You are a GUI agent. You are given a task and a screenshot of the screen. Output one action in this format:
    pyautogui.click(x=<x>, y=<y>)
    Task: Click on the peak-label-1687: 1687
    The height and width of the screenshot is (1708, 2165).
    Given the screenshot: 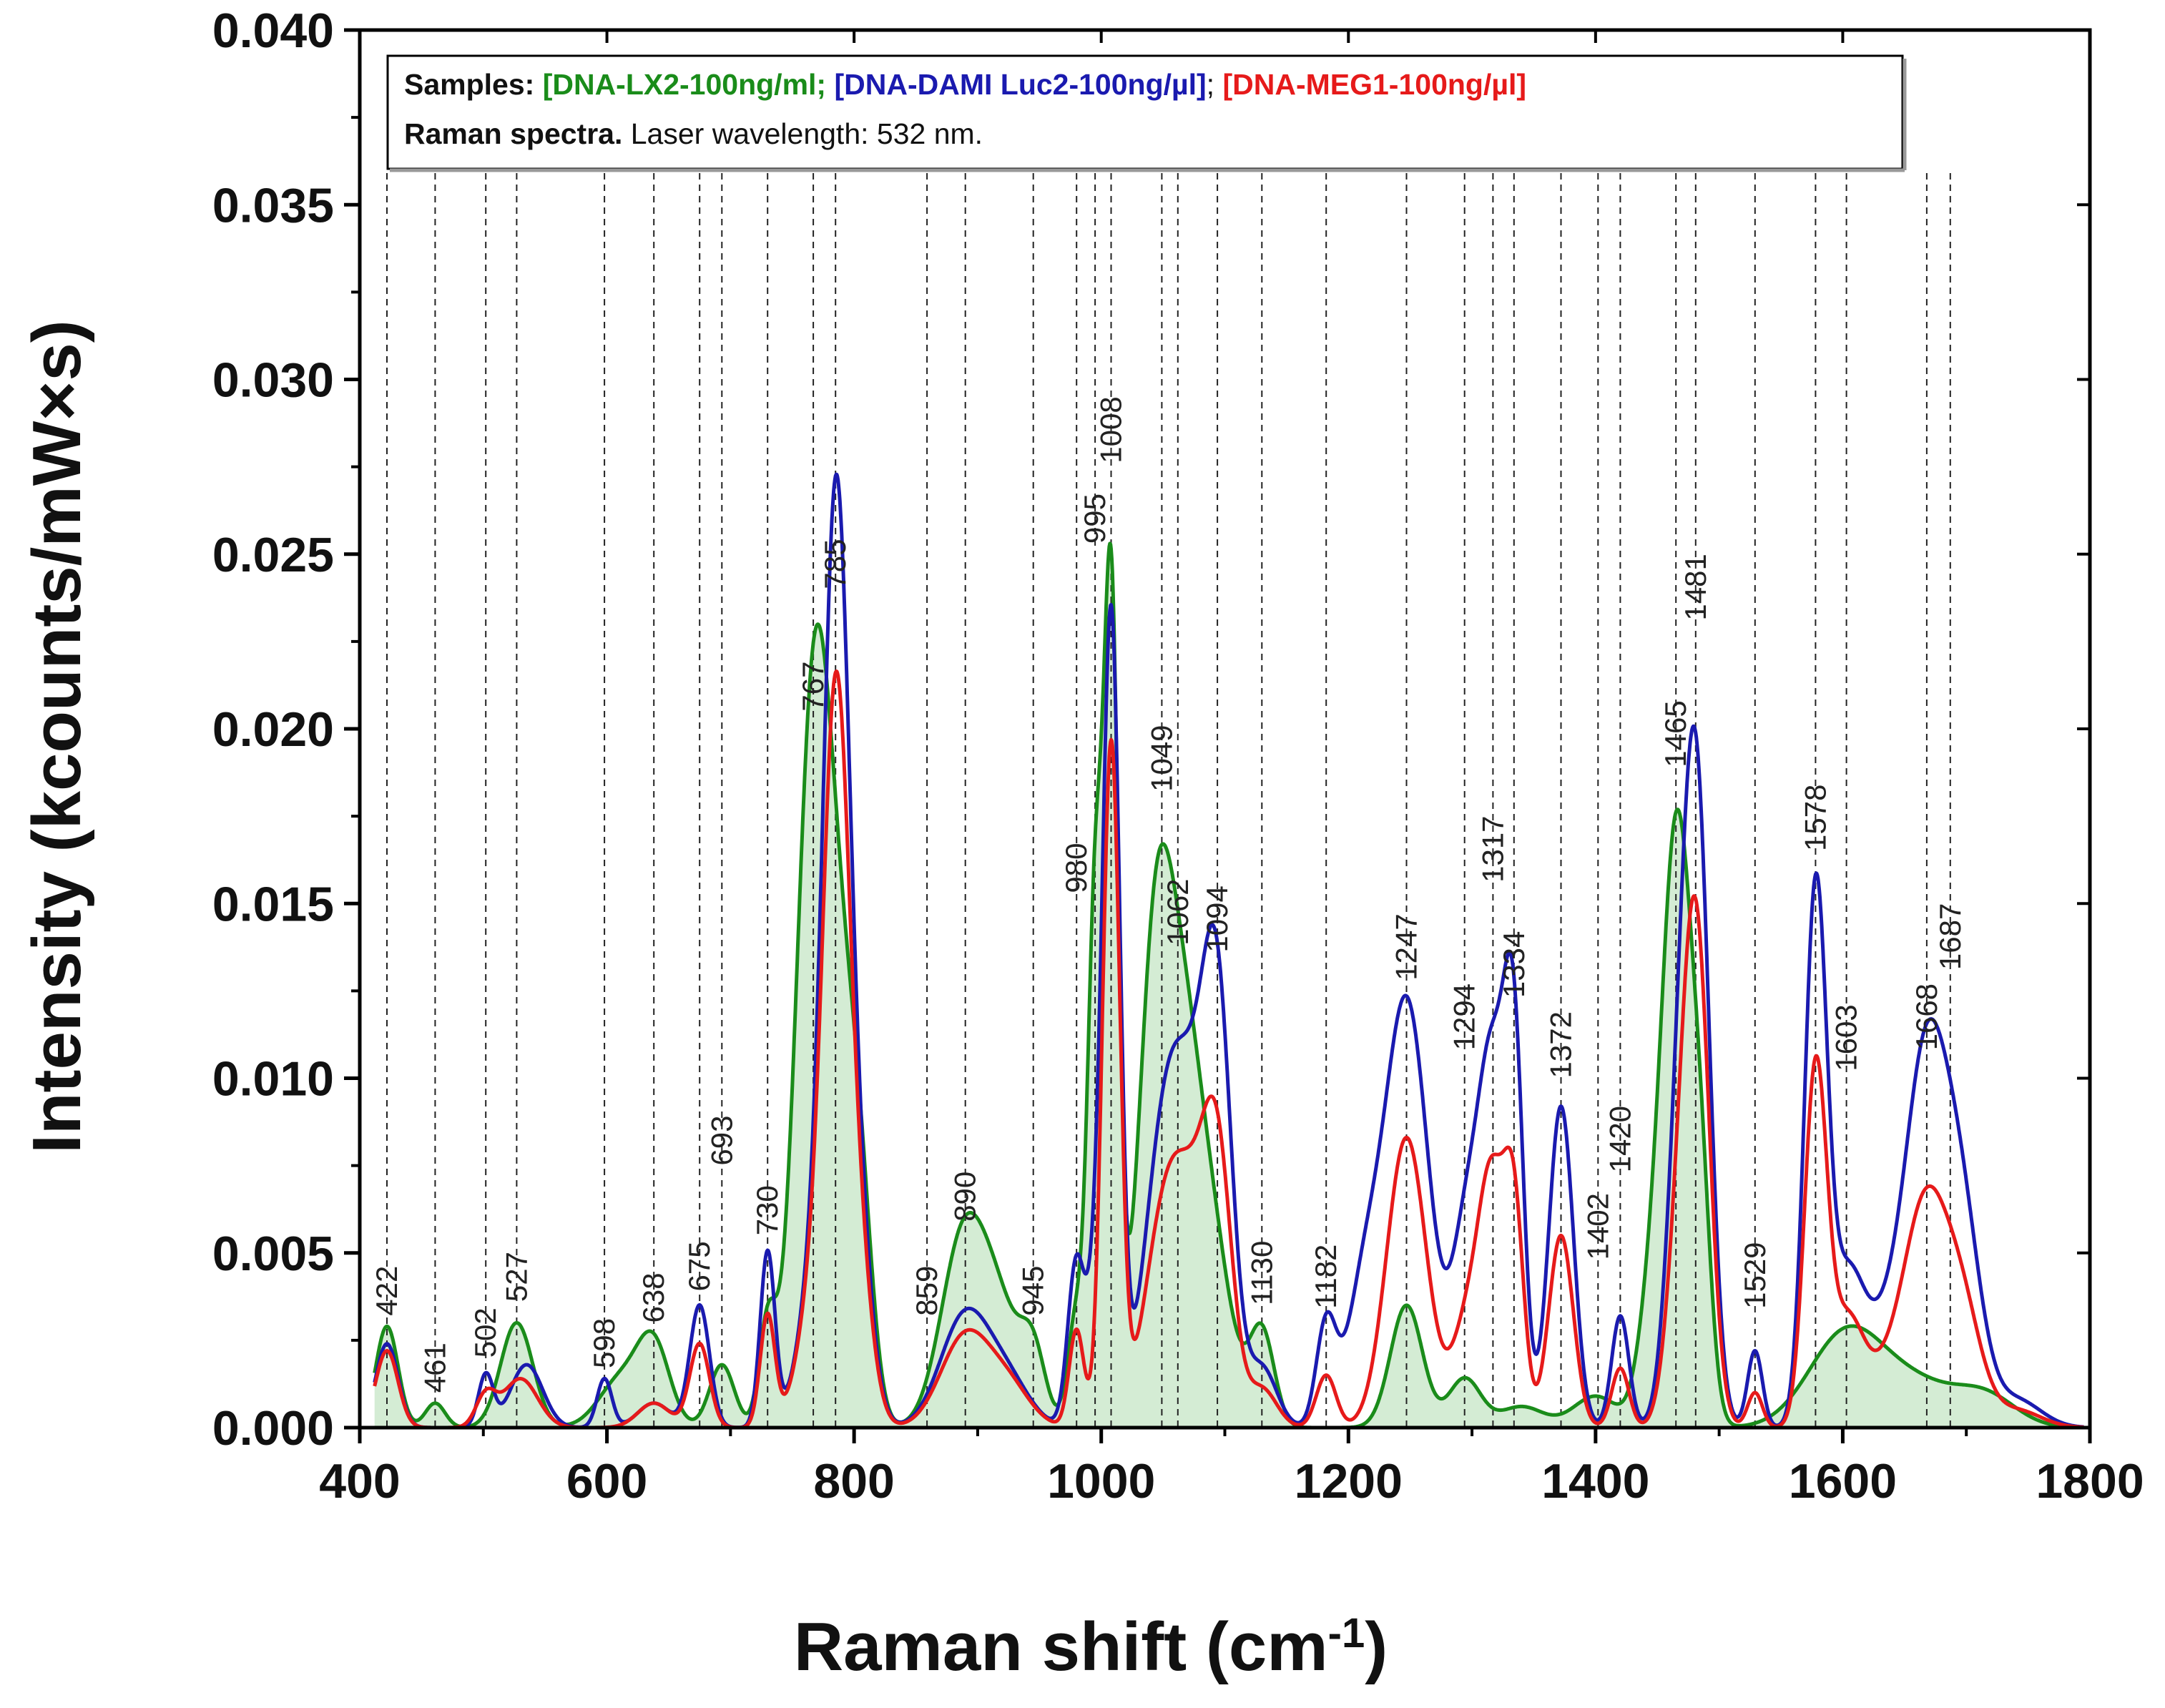 What is the action you would take?
    pyautogui.click(x=1950, y=937)
    